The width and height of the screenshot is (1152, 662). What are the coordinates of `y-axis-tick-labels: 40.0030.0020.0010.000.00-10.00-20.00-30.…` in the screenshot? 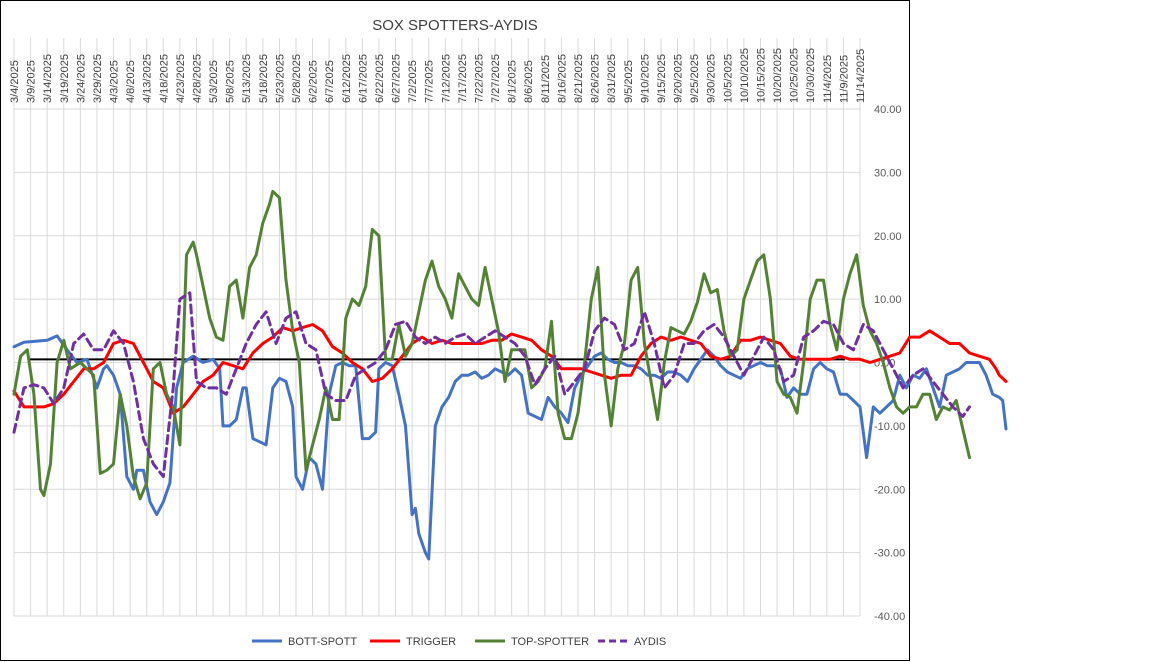 It's located at (889, 363).